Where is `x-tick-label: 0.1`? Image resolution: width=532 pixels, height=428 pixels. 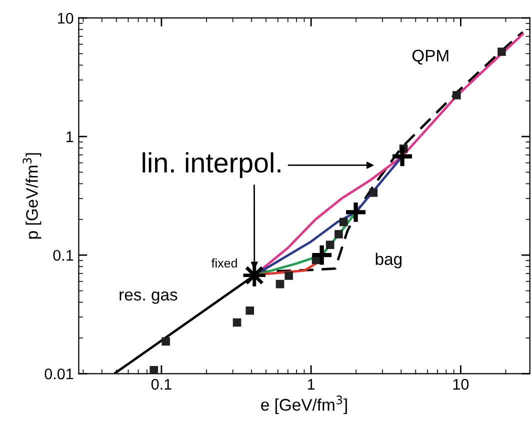
x-tick-label: 0.1 is located at coordinates (161, 384).